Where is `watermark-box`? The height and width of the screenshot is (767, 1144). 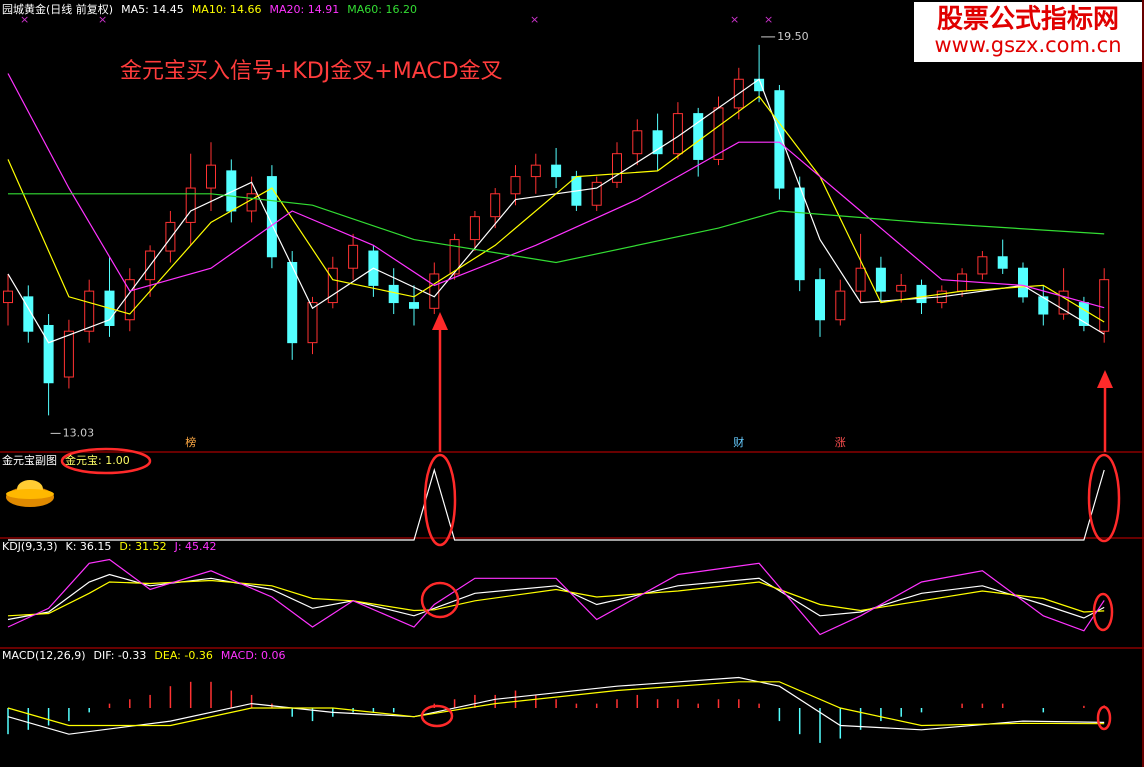
watermark-box is located at coordinates (1028, 32).